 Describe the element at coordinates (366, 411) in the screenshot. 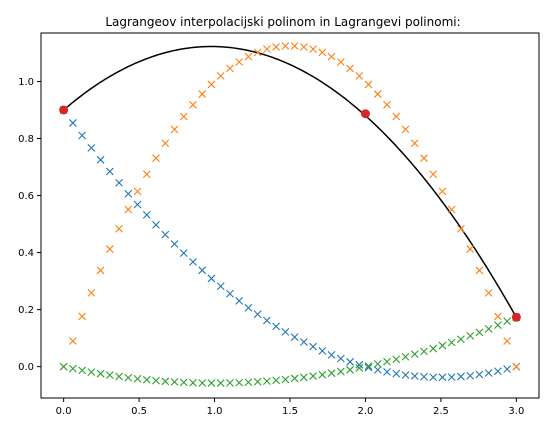

I see `x-tick-label: 2.0` at that location.